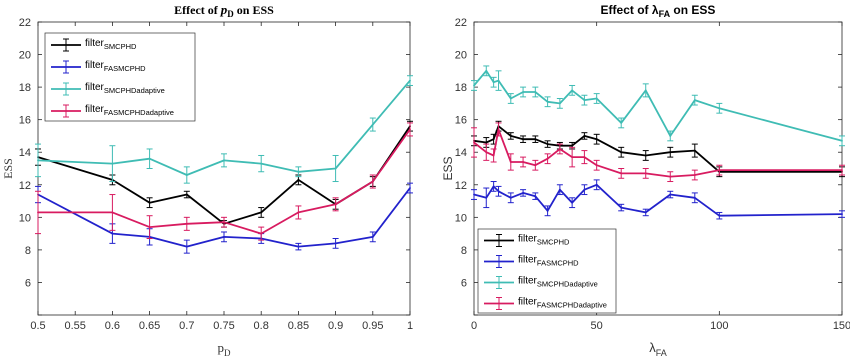 The height and width of the screenshot is (360, 850). Describe the element at coordinates (461, 153) in the screenshot. I see `y-tick-label: 14` at that location.